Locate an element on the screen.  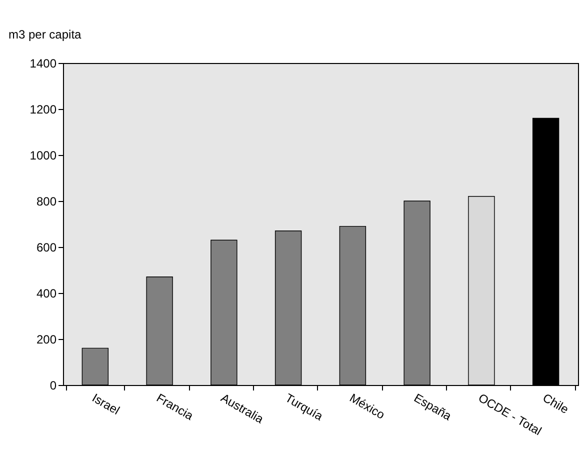
y-tick-label: 1400 is located at coordinates (43, 63).